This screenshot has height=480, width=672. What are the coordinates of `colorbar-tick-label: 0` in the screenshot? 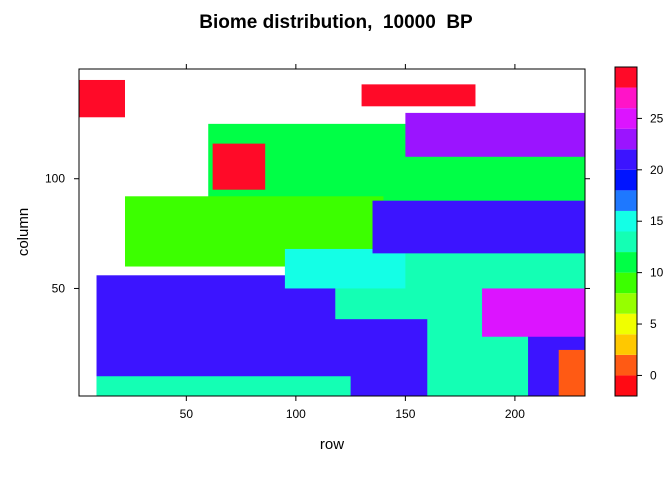 It's located at (653, 375).